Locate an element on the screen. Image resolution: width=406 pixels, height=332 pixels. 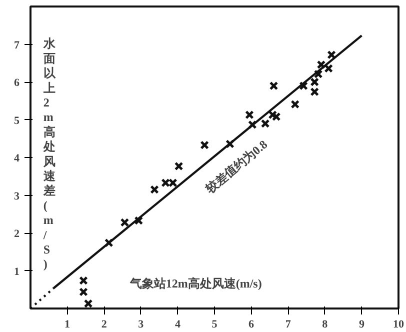
y-tick-label: 3 is located at coordinates (17, 196).